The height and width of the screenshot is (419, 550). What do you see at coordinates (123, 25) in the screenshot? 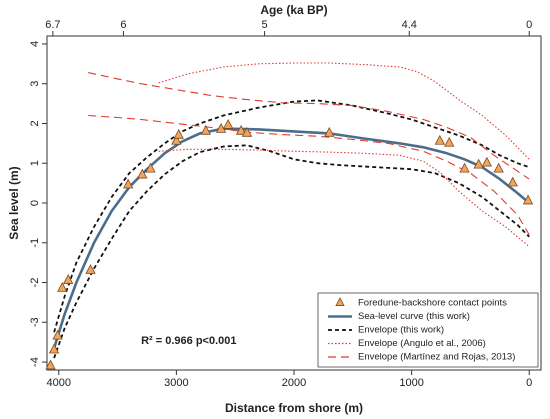
I see `top-tick-label: 6` at bounding box center [123, 25].